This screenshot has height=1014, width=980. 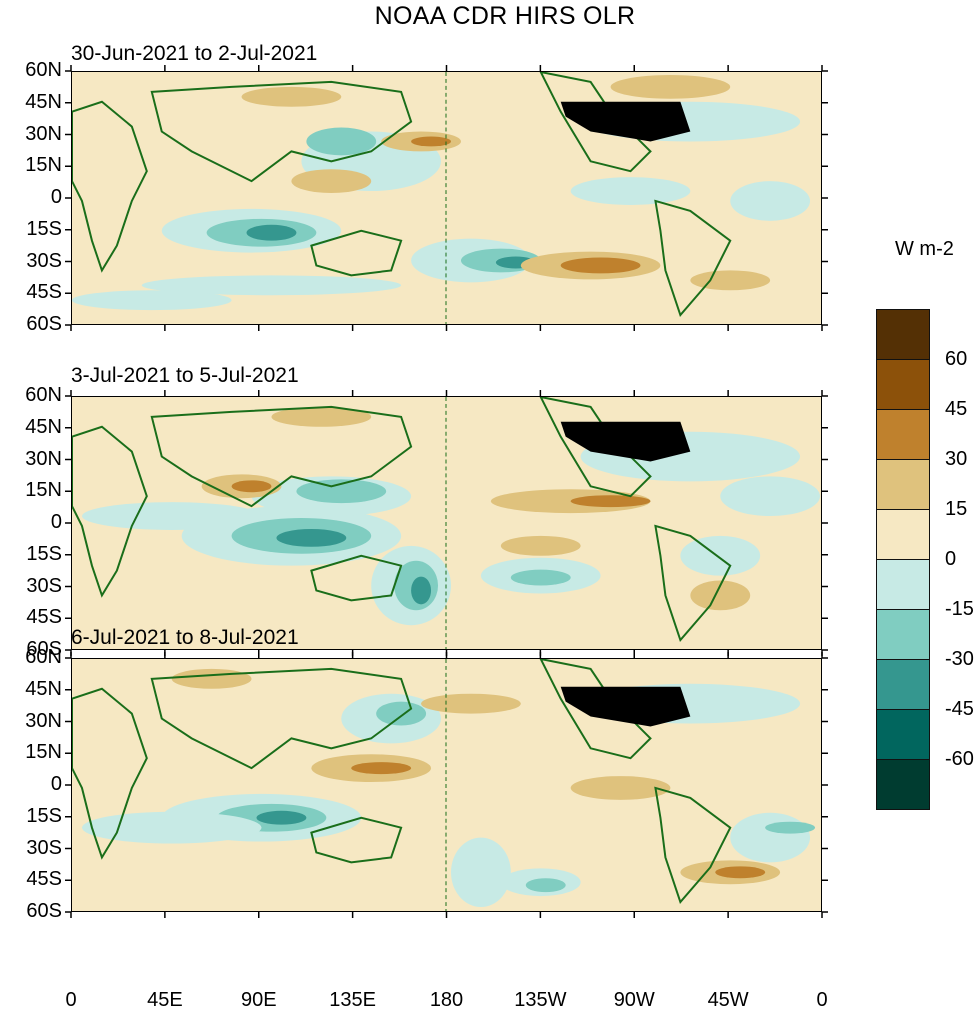 What do you see at coordinates (924, 249) in the screenshot?
I see `colorbar-units: W m-2` at bounding box center [924, 249].